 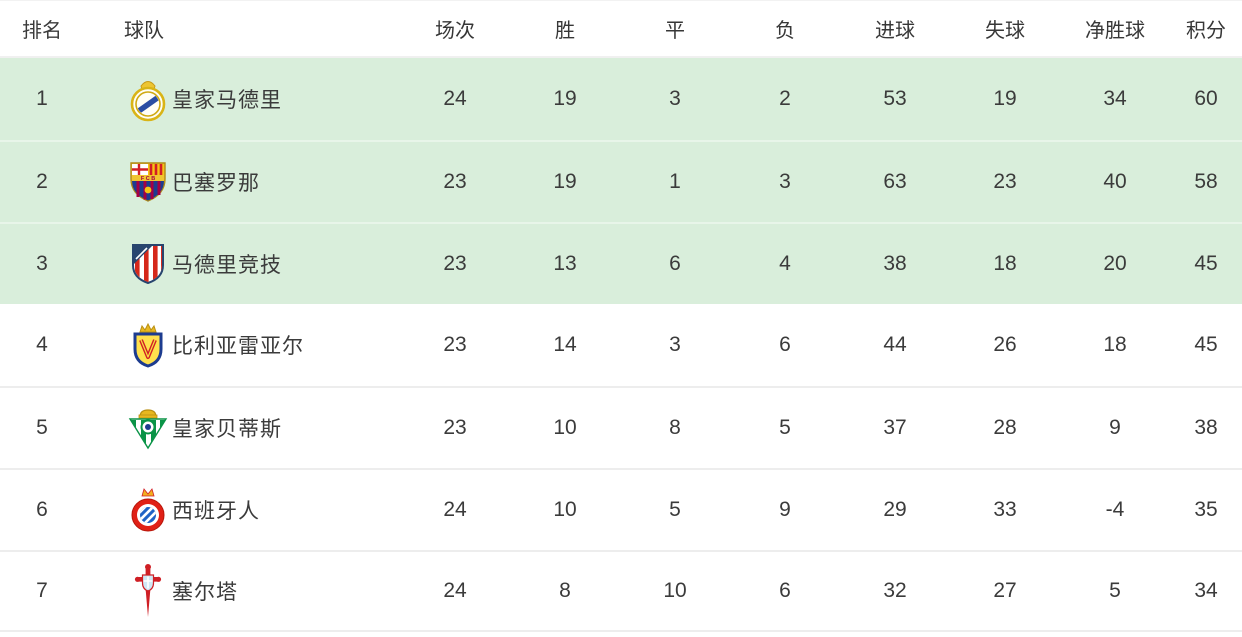 I want to click on goals-for-value: 37, so click(x=895, y=427).